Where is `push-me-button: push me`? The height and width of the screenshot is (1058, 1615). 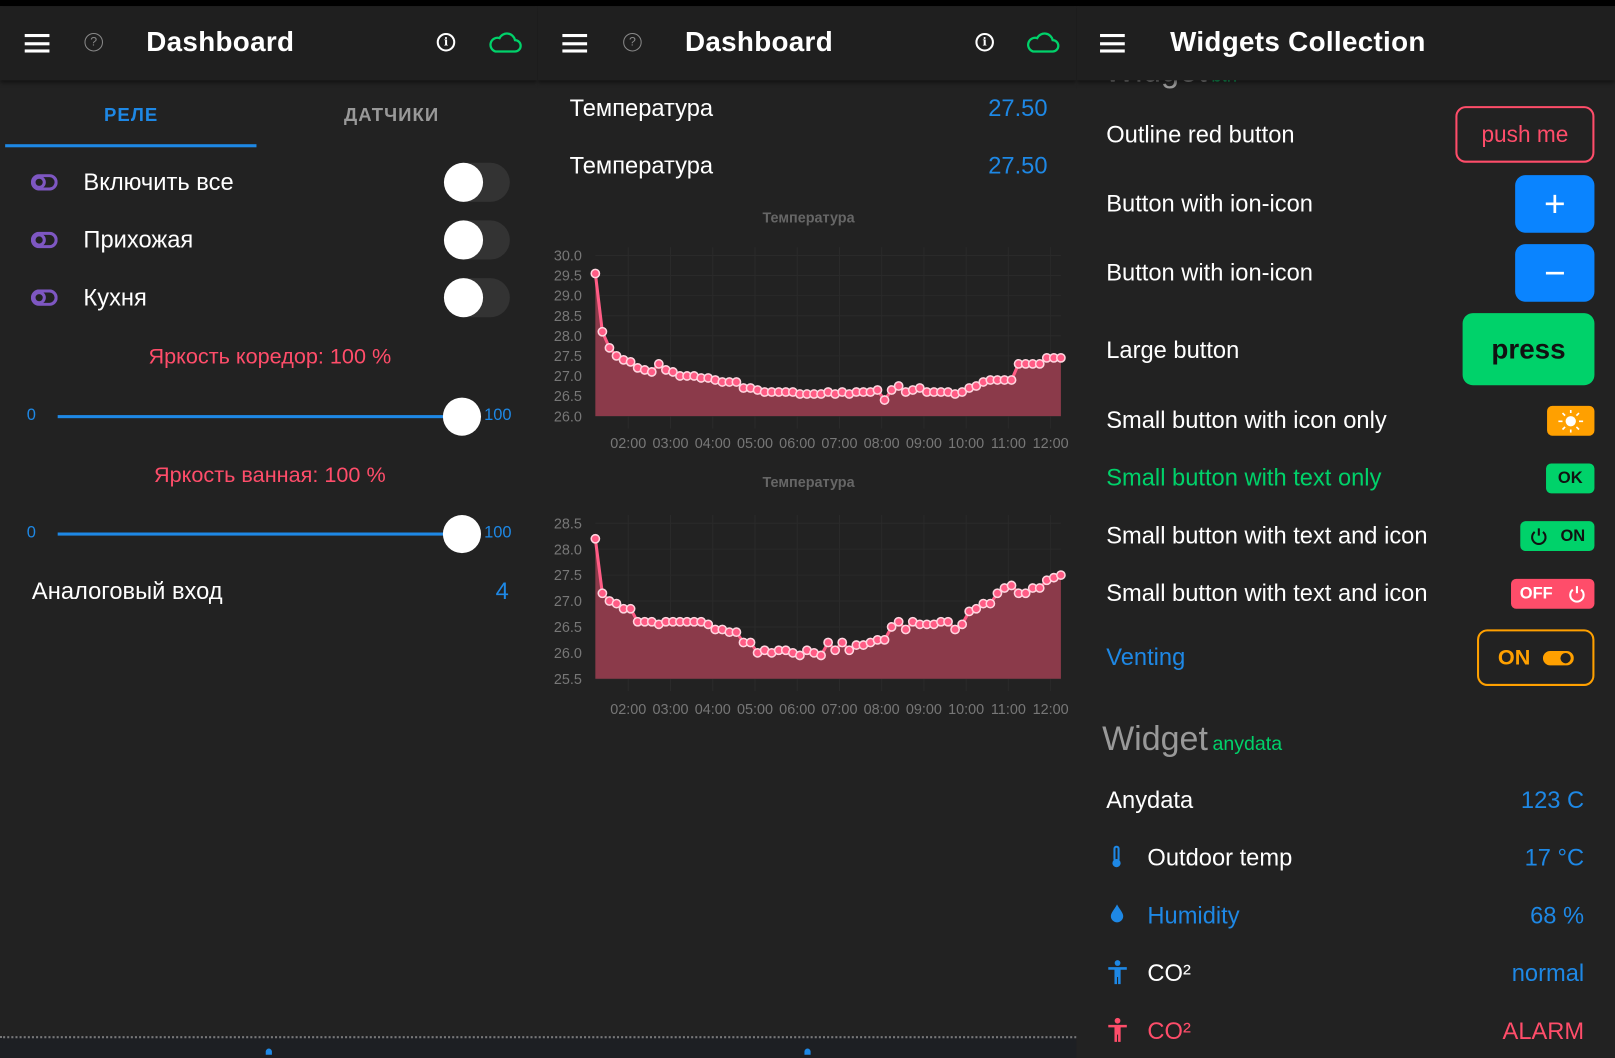 push-me-button: push me is located at coordinates (1525, 134).